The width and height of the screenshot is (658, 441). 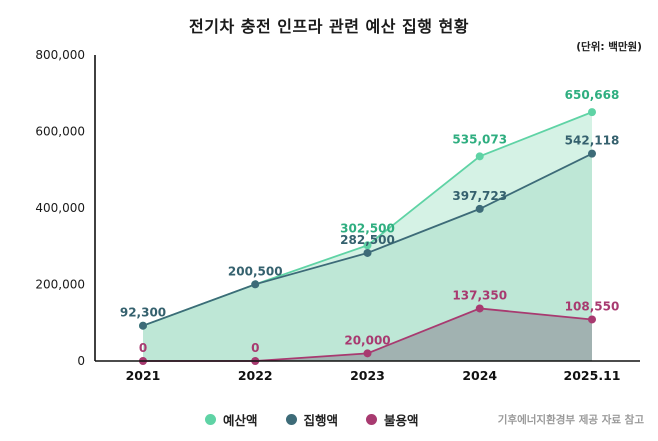 What do you see at coordinates (143, 313) in the screenshot?
I see `execution-value-label: 92,300` at bounding box center [143, 313].